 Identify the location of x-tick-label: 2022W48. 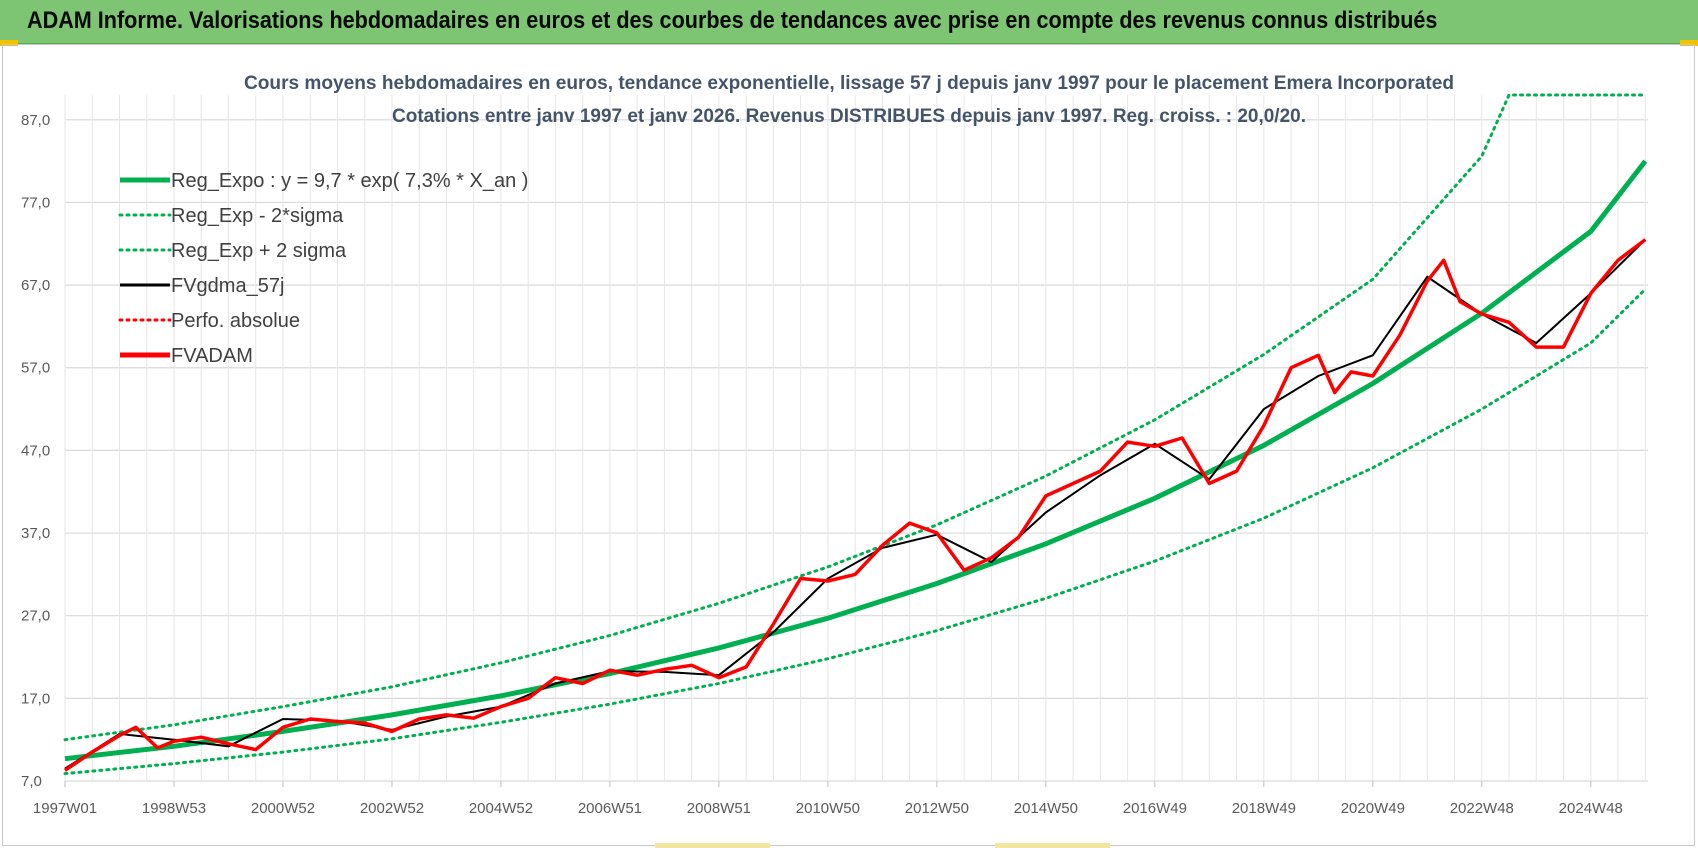
(1482, 808).